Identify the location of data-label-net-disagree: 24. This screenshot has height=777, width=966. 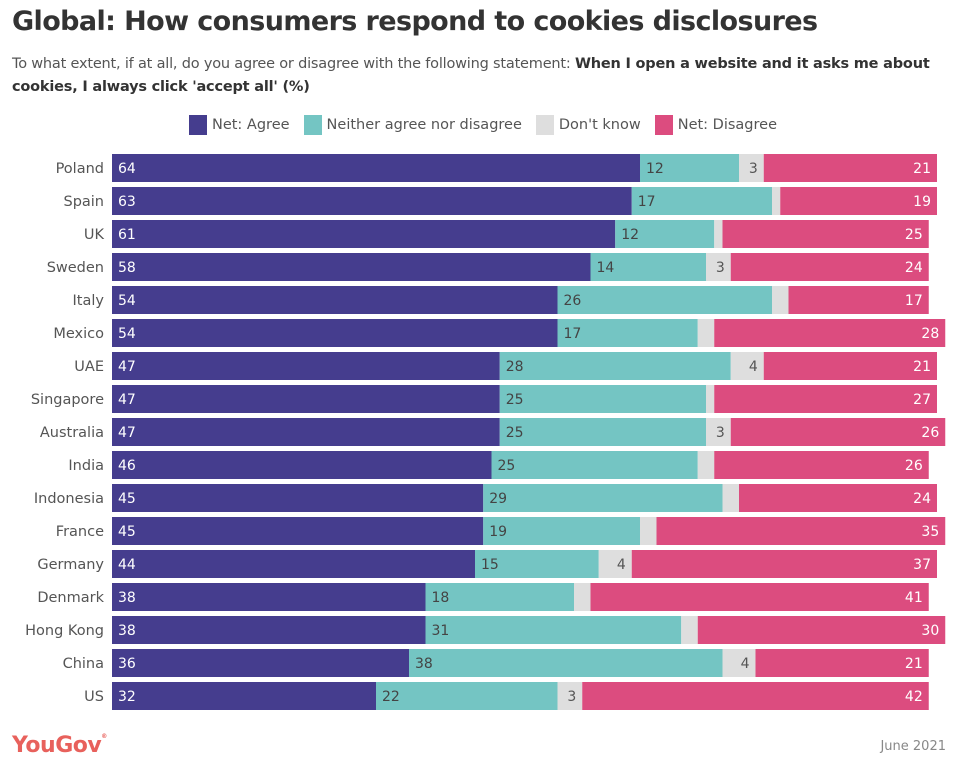
(922, 499).